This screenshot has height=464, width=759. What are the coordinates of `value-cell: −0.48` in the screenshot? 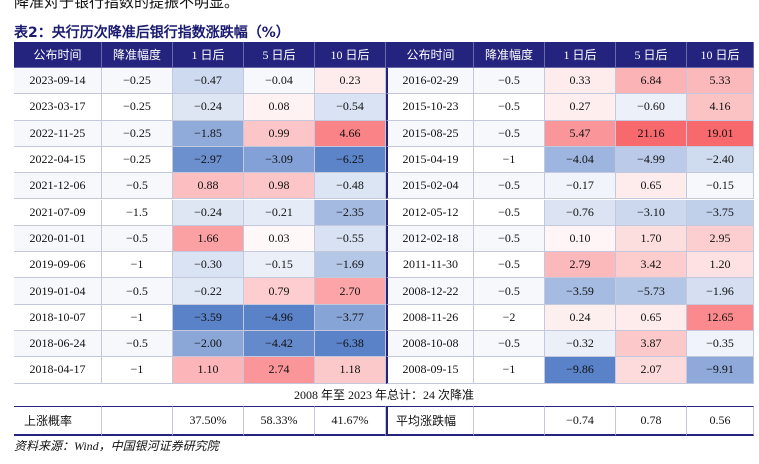 It's located at (350, 186).